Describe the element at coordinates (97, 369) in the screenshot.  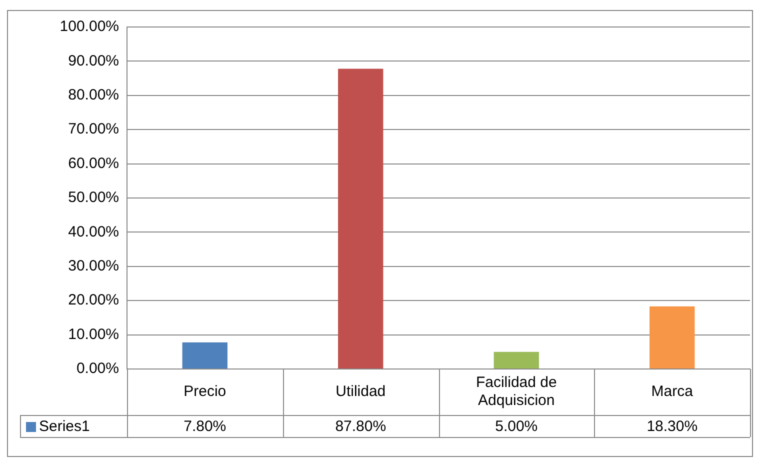
I see `y-tick-label: 0.00%` at that location.